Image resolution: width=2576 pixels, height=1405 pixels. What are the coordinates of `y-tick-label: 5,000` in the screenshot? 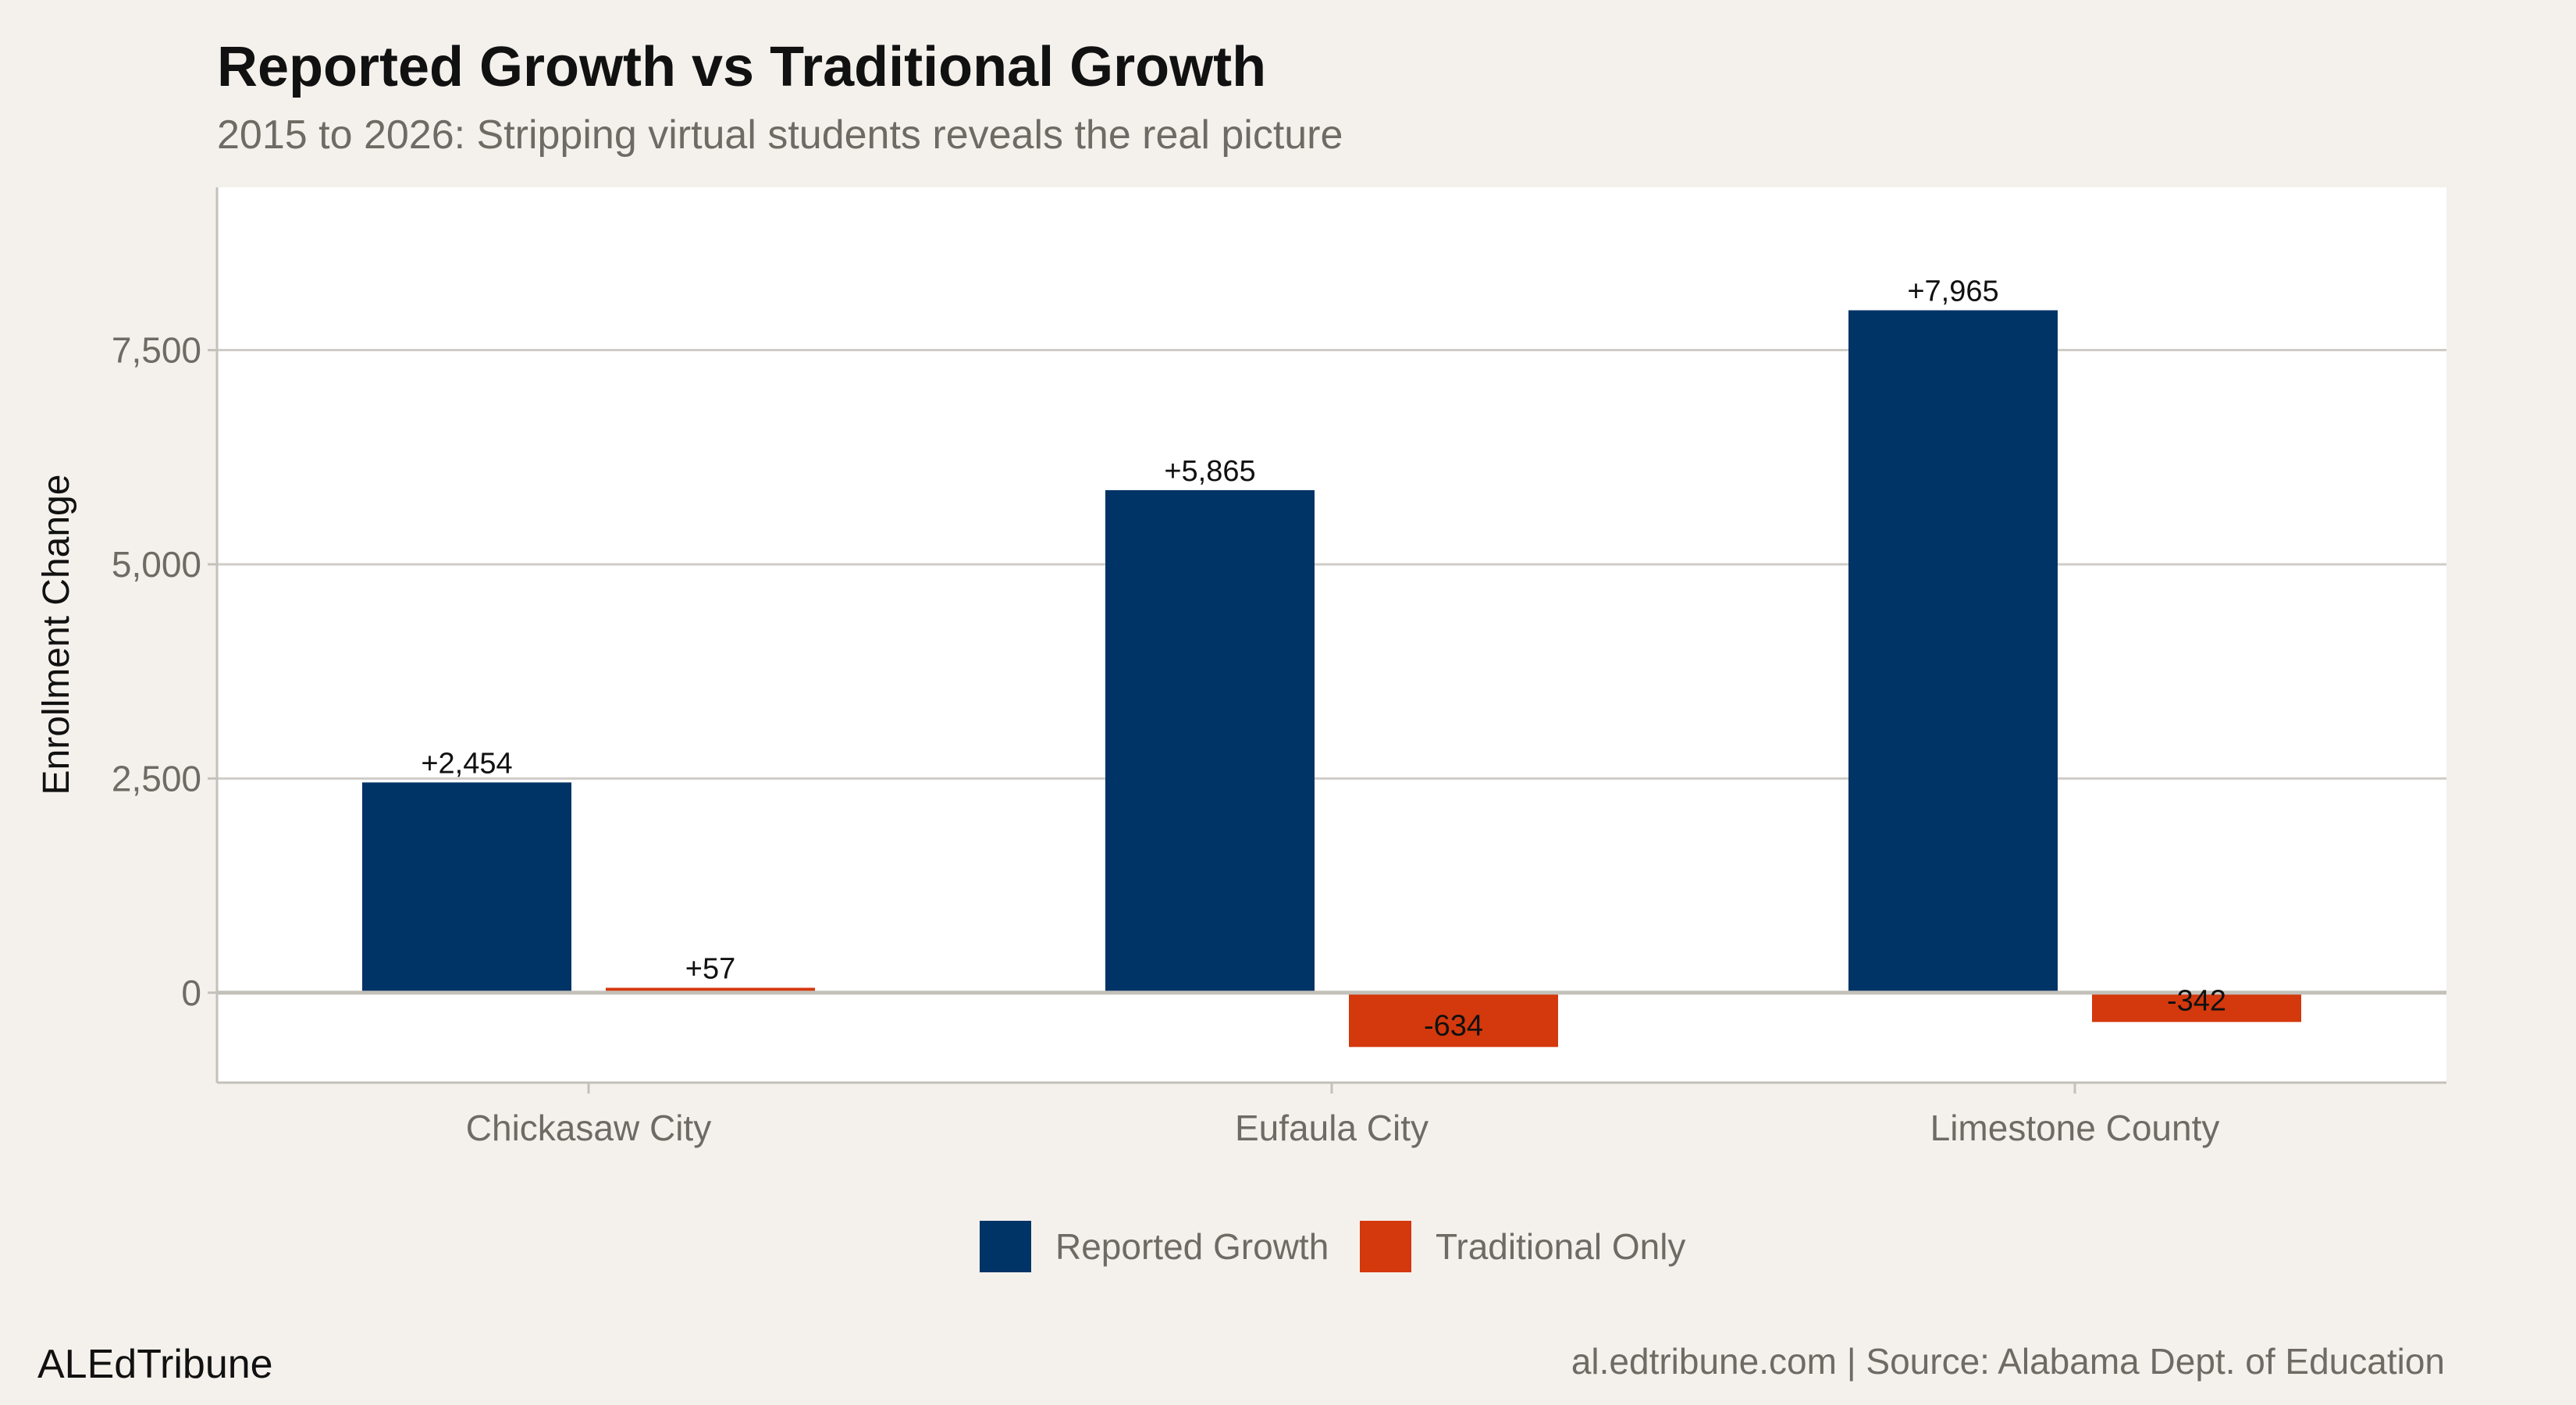 It's located at (156, 565).